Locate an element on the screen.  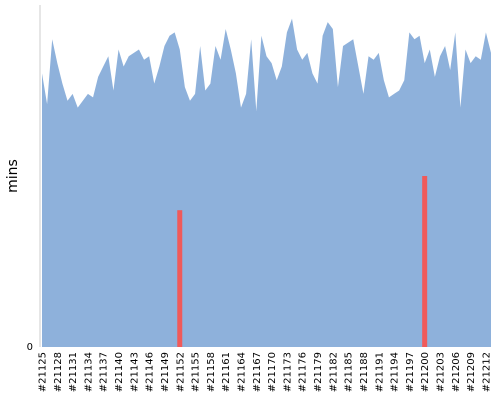
x-tick-label: #21143 is located at coordinates (134, 372).